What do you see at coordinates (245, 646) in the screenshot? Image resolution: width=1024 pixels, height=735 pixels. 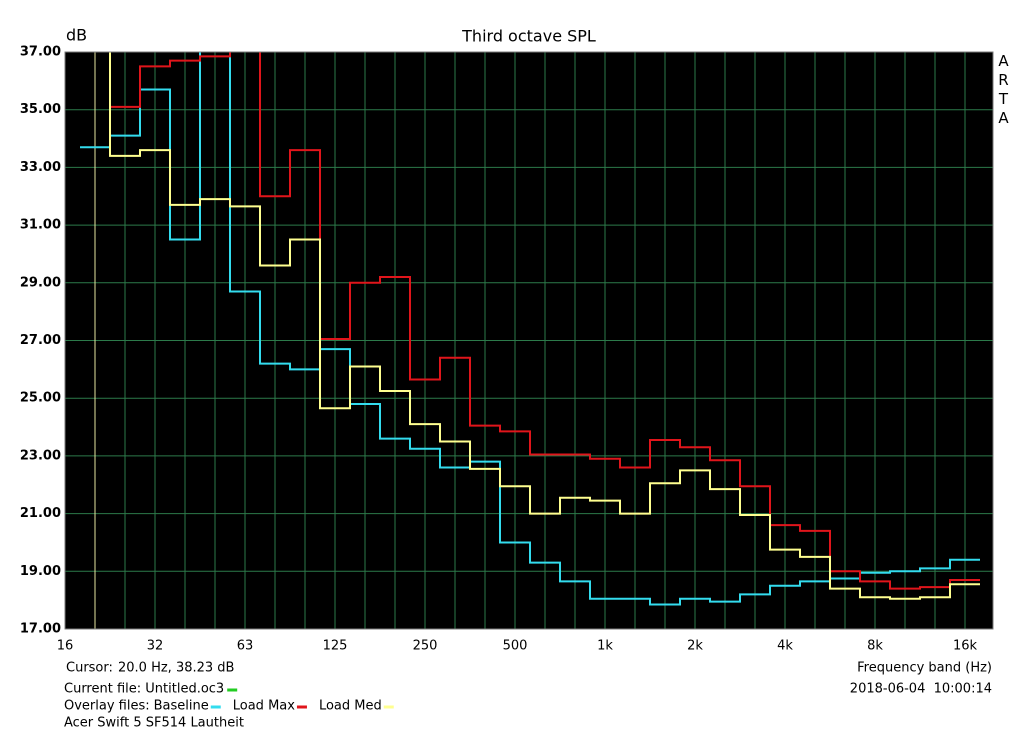 I see `x-tick-label: 63` at bounding box center [245, 646].